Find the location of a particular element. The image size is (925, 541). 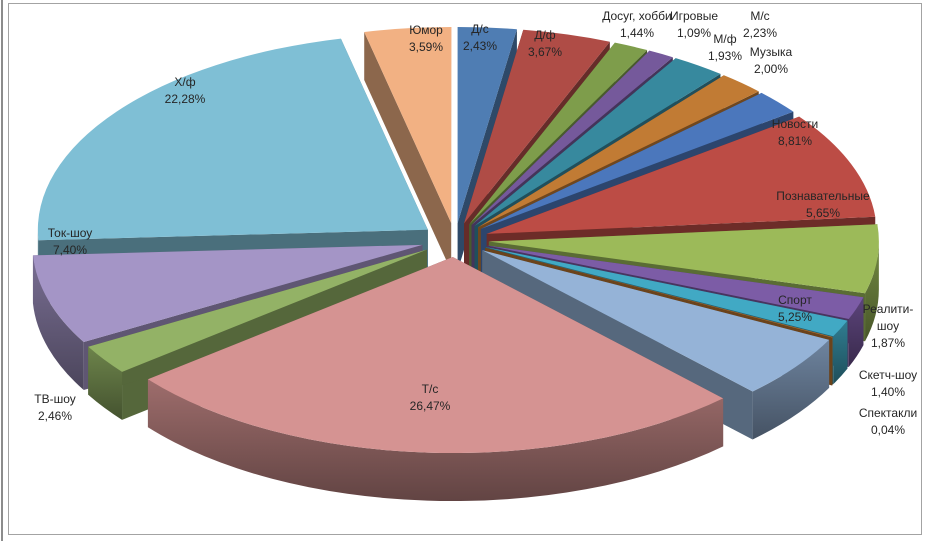

data-label-13: Т/с 26,47% is located at coordinates (430, 398).